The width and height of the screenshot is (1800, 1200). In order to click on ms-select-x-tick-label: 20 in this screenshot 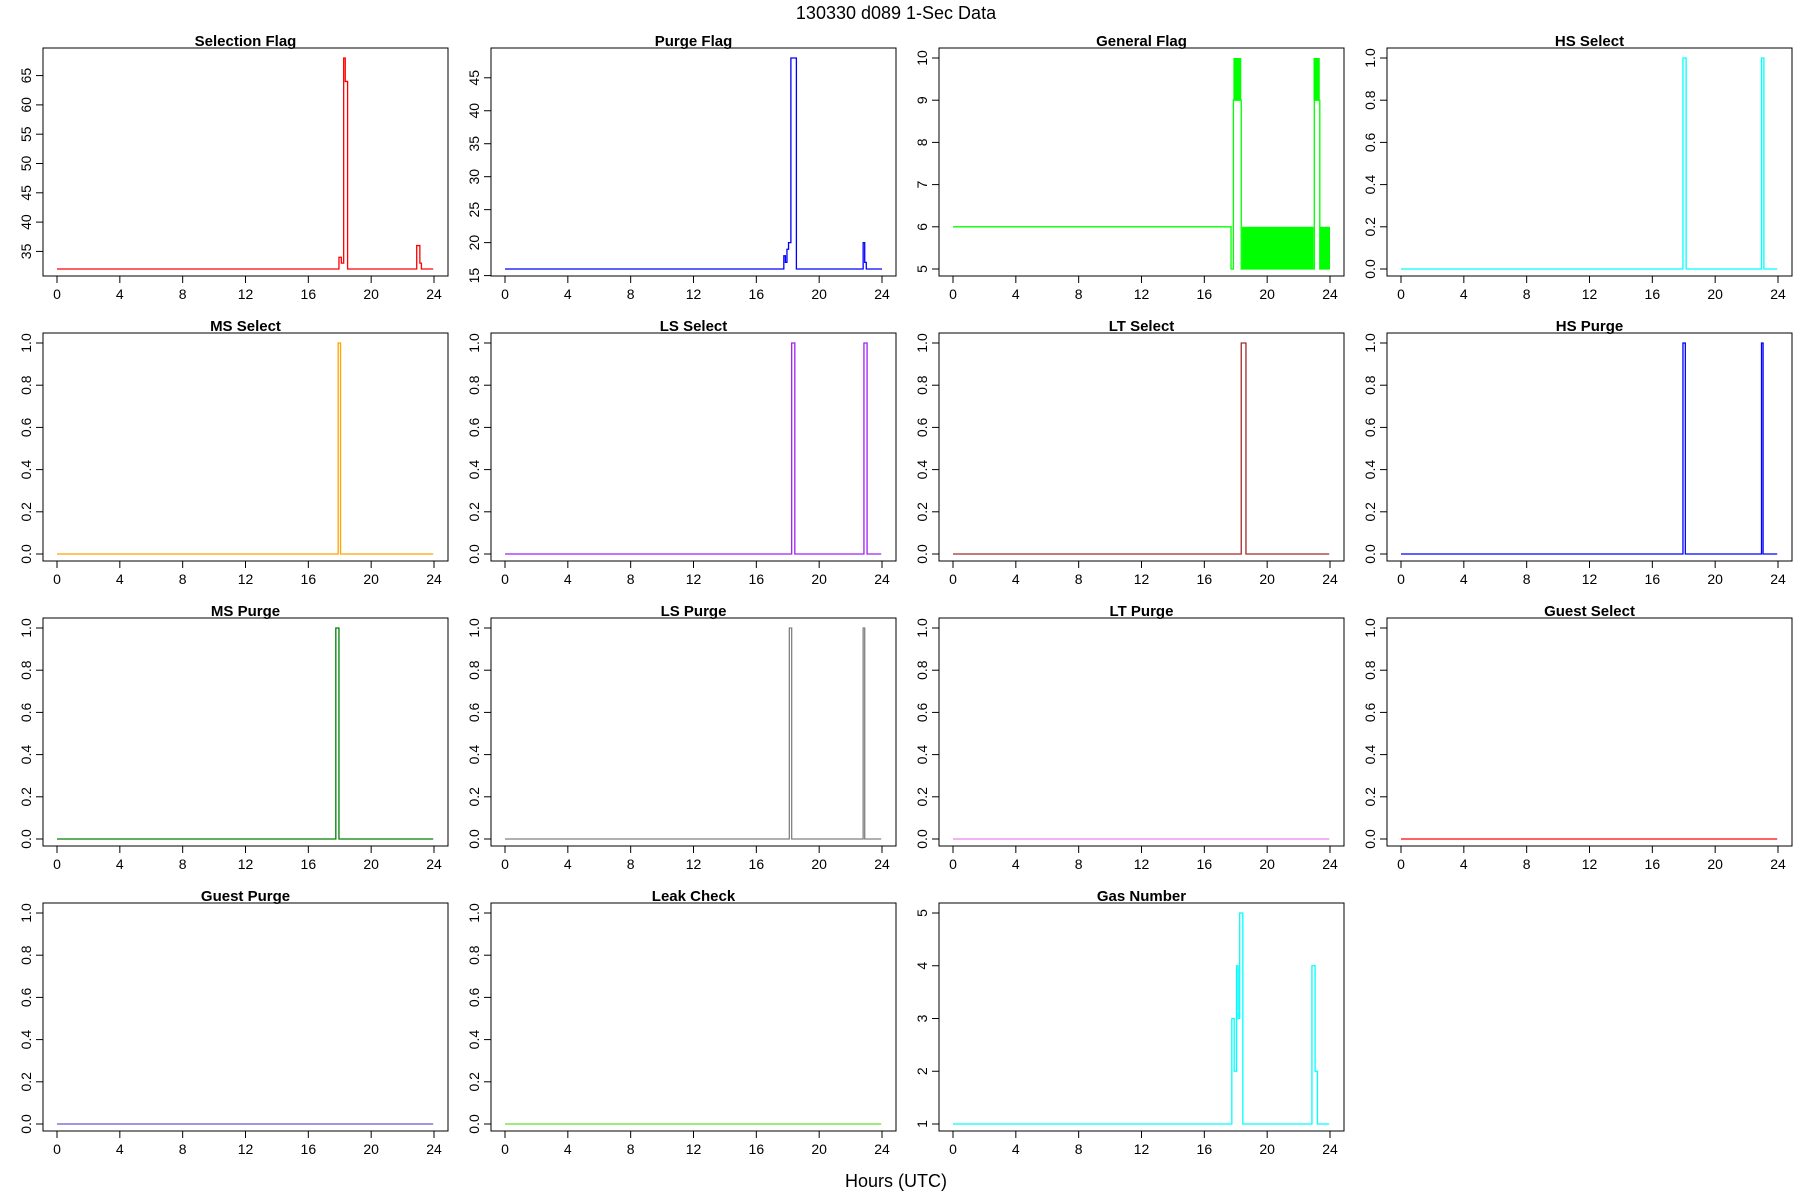, I will do `click(371, 579)`.